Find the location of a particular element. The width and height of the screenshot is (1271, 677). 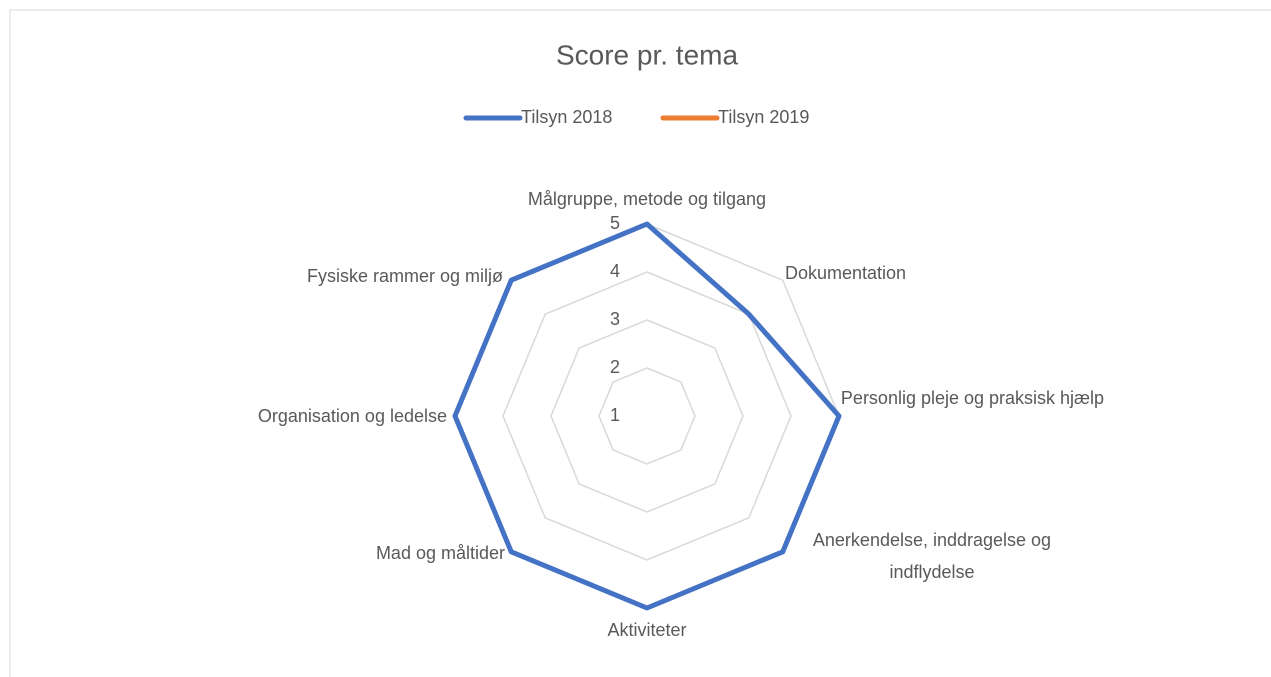

category-label: Organisation og ledelse is located at coordinates (352, 416).